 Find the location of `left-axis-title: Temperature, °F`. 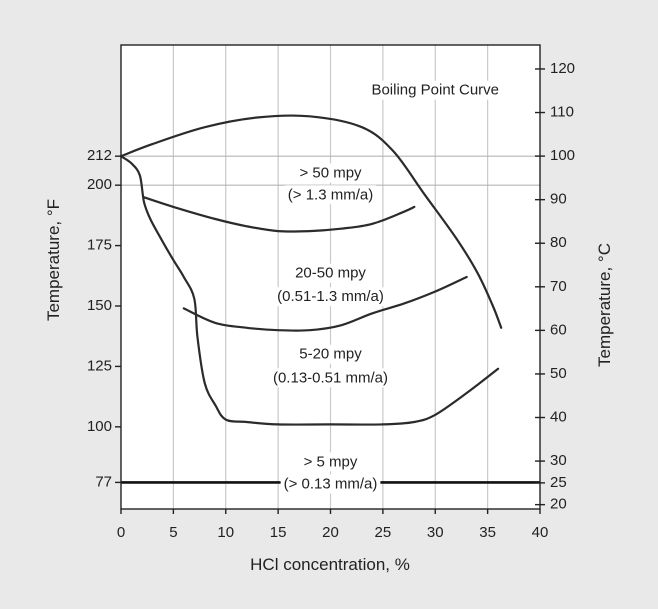

left-axis-title: Temperature, °F is located at coordinates (53, 260).